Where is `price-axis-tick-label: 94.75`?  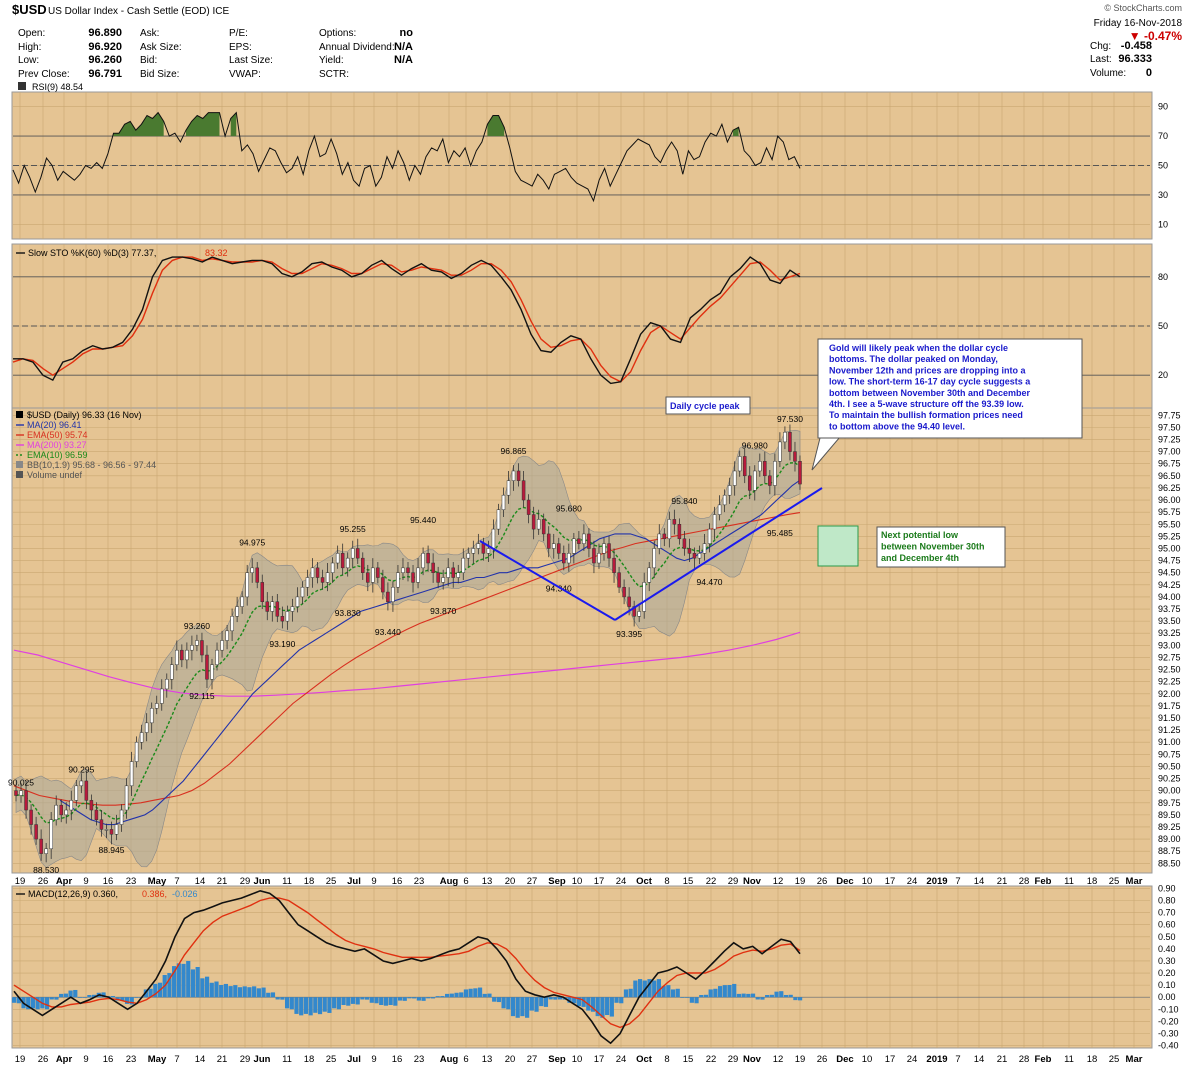
price-axis-tick-label: 94.75 is located at coordinates (1169, 561).